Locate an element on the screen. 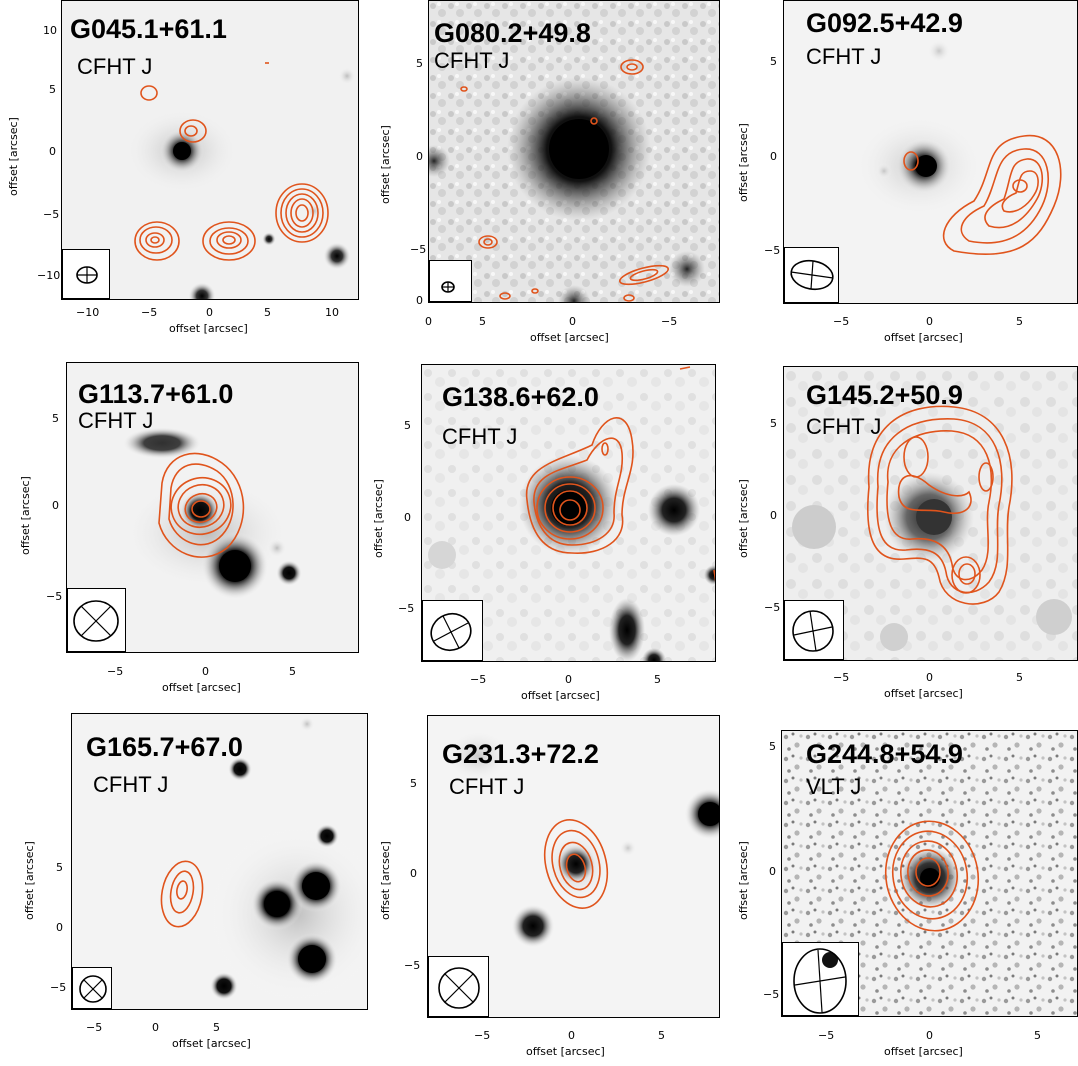  panel-title: G080.2+49.8 is located at coordinates (512, 33).